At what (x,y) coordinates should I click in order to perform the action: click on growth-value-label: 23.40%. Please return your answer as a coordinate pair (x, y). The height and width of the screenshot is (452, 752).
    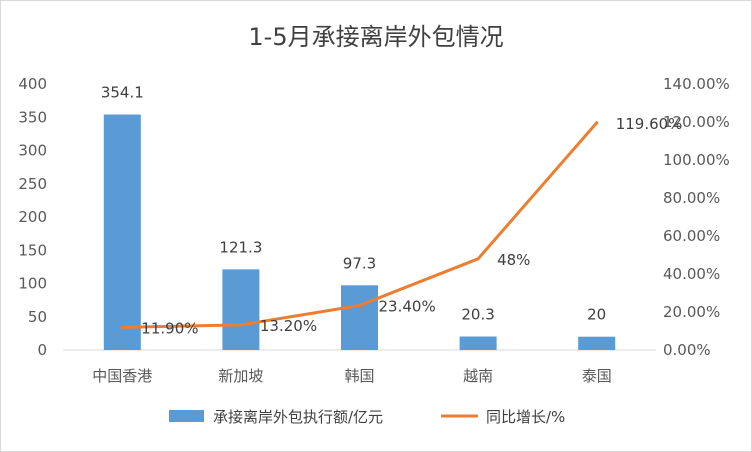
    Looking at the image, I should click on (407, 307).